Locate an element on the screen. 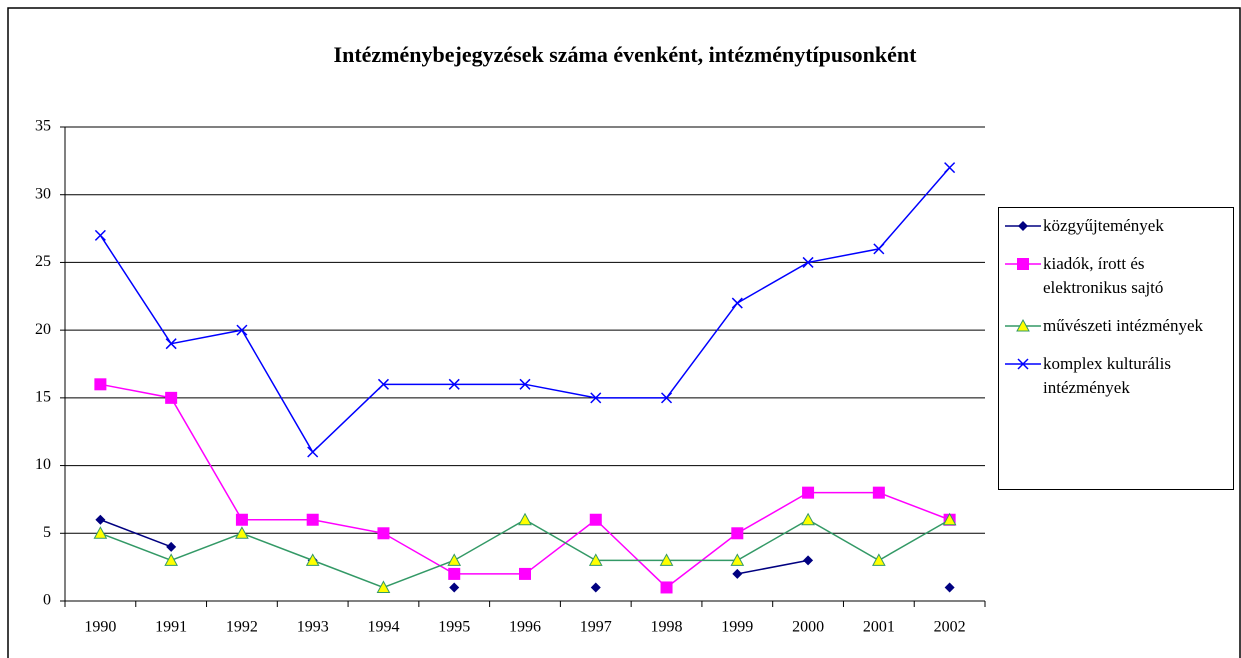 Image resolution: width=1241 pixels, height=658 pixels. x-tick-label: 1998 is located at coordinates (667, 627).